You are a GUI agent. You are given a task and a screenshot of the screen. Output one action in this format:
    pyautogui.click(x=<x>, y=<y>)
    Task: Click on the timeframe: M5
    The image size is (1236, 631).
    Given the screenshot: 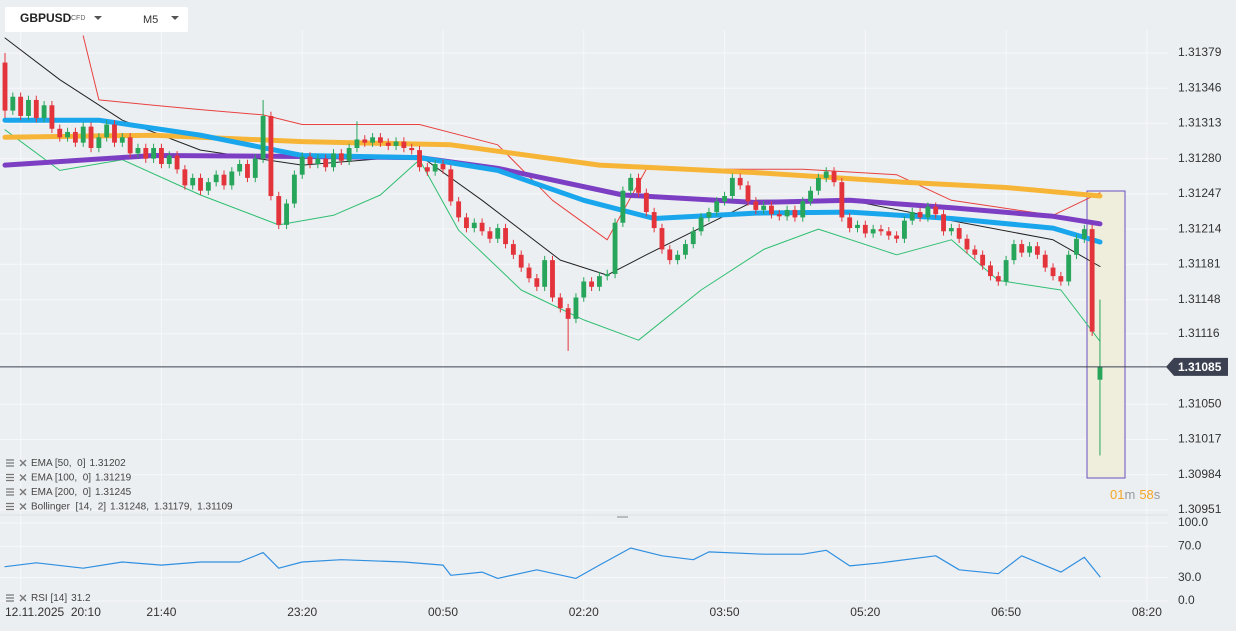 What is the action you would take?
    pyautogui.click(x=150, y=20)
    